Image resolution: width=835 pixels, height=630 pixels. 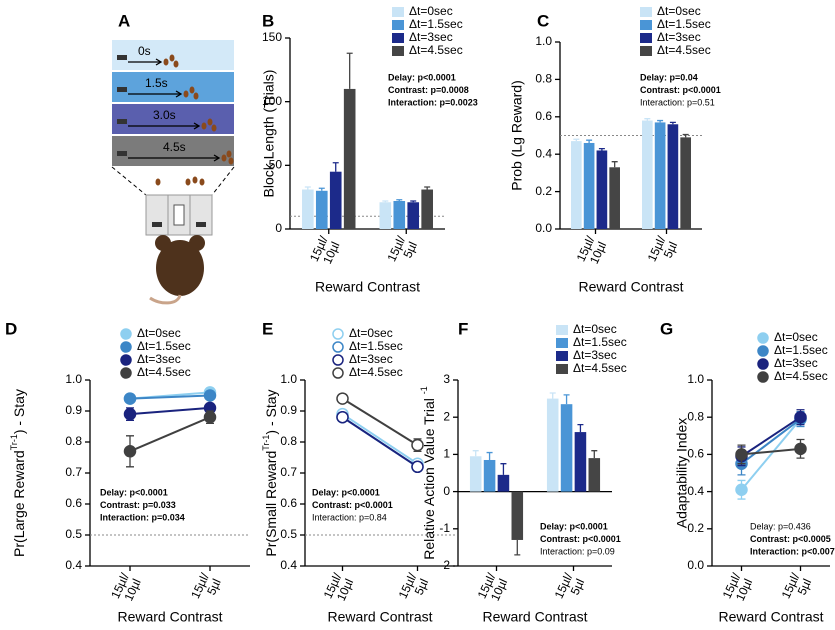 I want to click on panel-label: D, so click(x=11, y=328).